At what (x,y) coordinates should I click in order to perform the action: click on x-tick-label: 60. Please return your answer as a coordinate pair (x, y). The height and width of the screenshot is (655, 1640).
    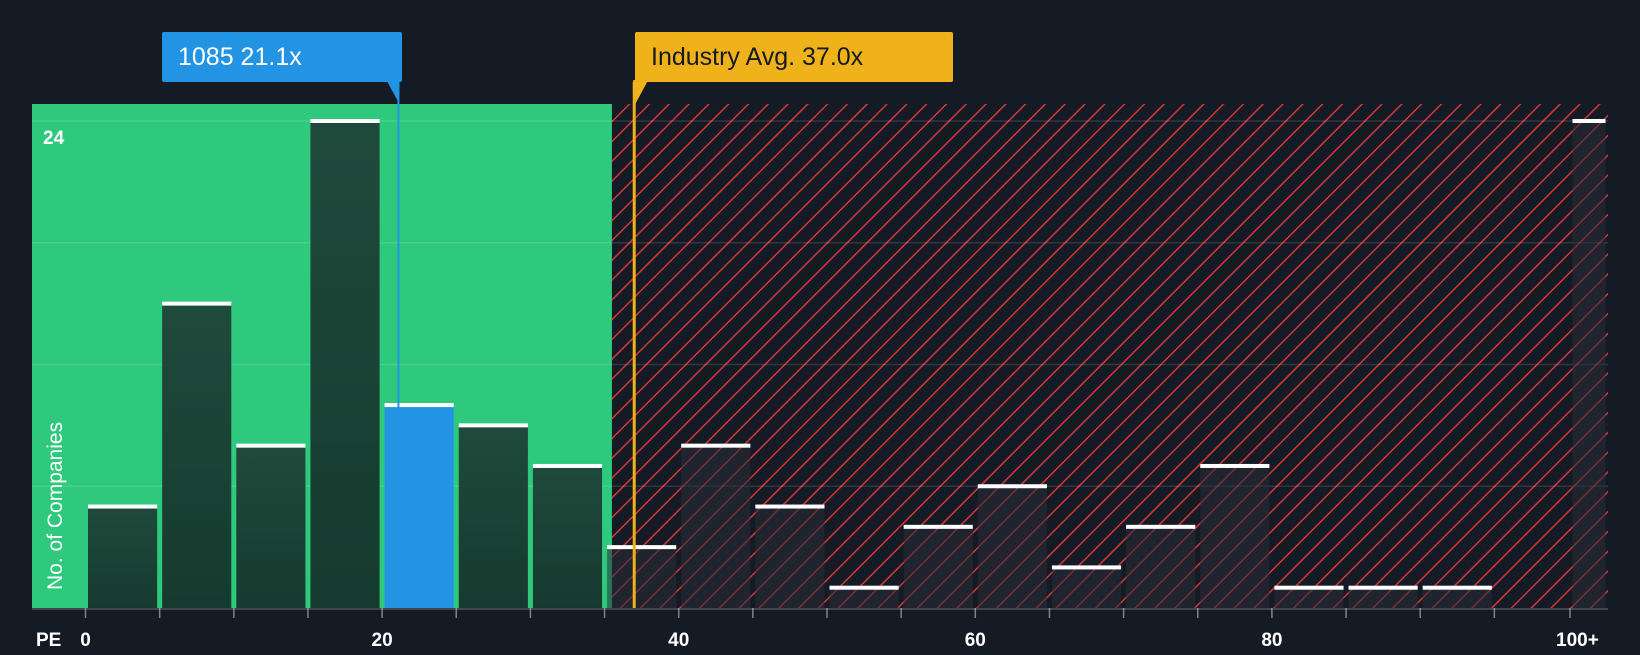
    Looking at the image, I should click on (975, 640).